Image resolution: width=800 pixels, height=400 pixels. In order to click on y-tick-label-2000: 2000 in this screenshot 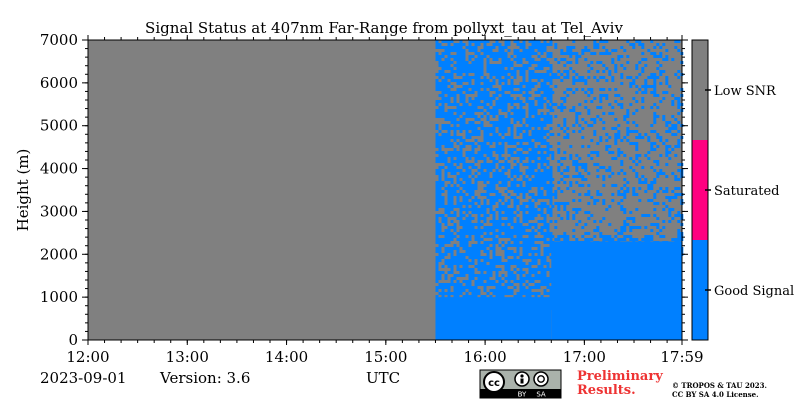, I will do `click(59, 254)`.